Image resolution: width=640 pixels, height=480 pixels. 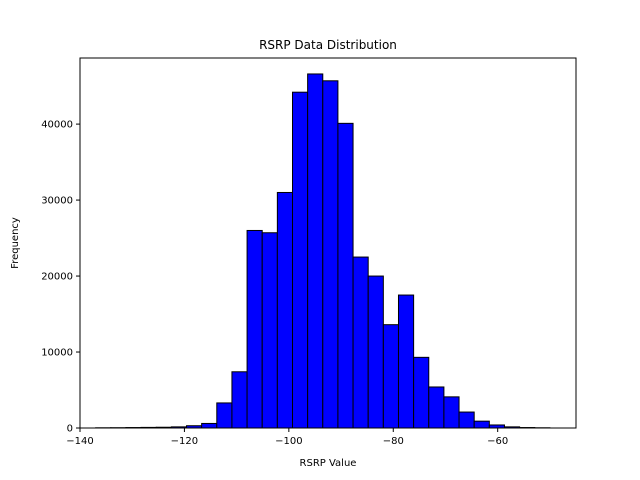 I want to click on y-tick-label: 10000, so click(x=57, y=353).